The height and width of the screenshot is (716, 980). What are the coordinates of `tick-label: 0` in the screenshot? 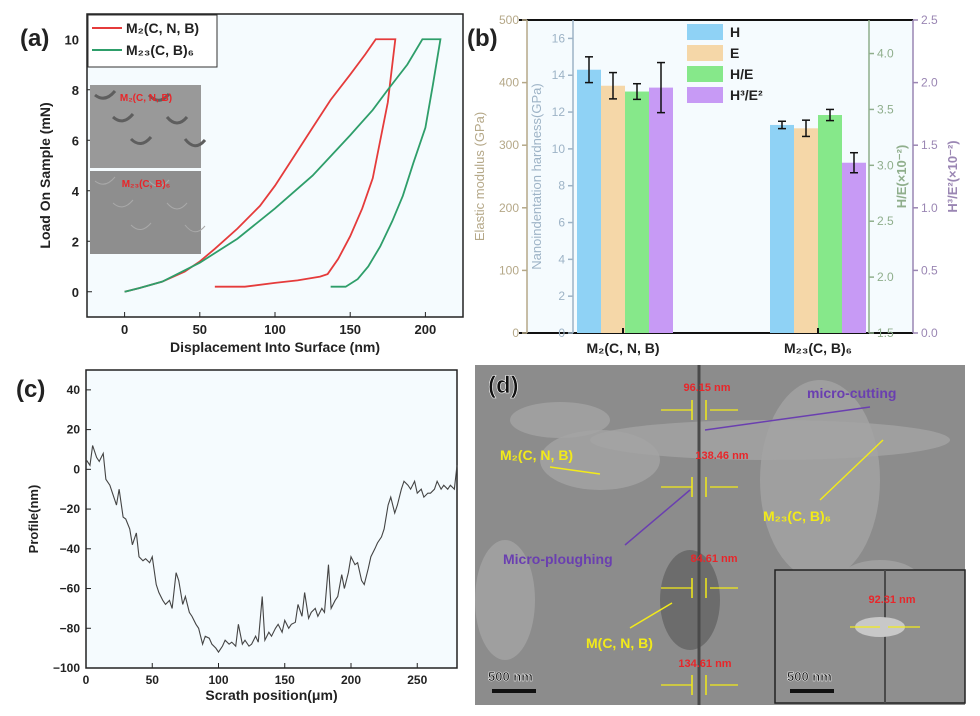 It's located at (561, 333).